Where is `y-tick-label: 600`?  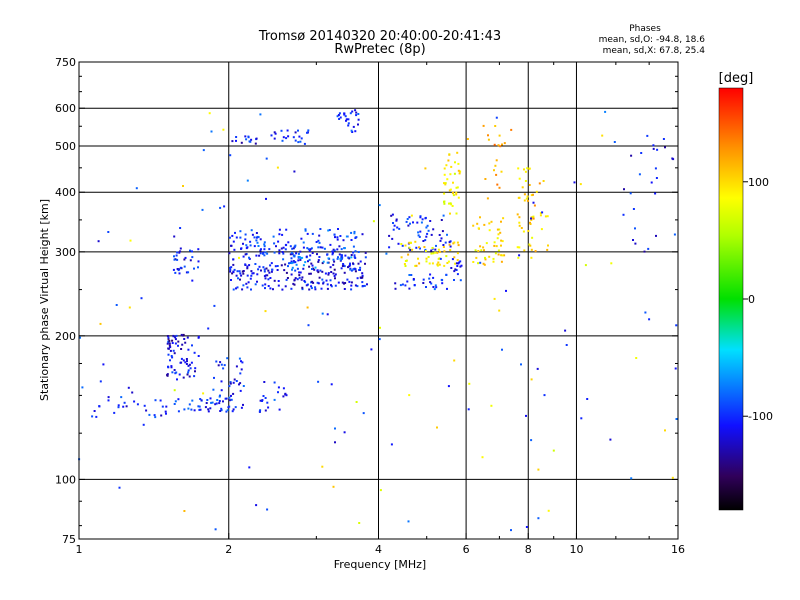
y-tick-label: 600 is located at coordinates (65, 108).